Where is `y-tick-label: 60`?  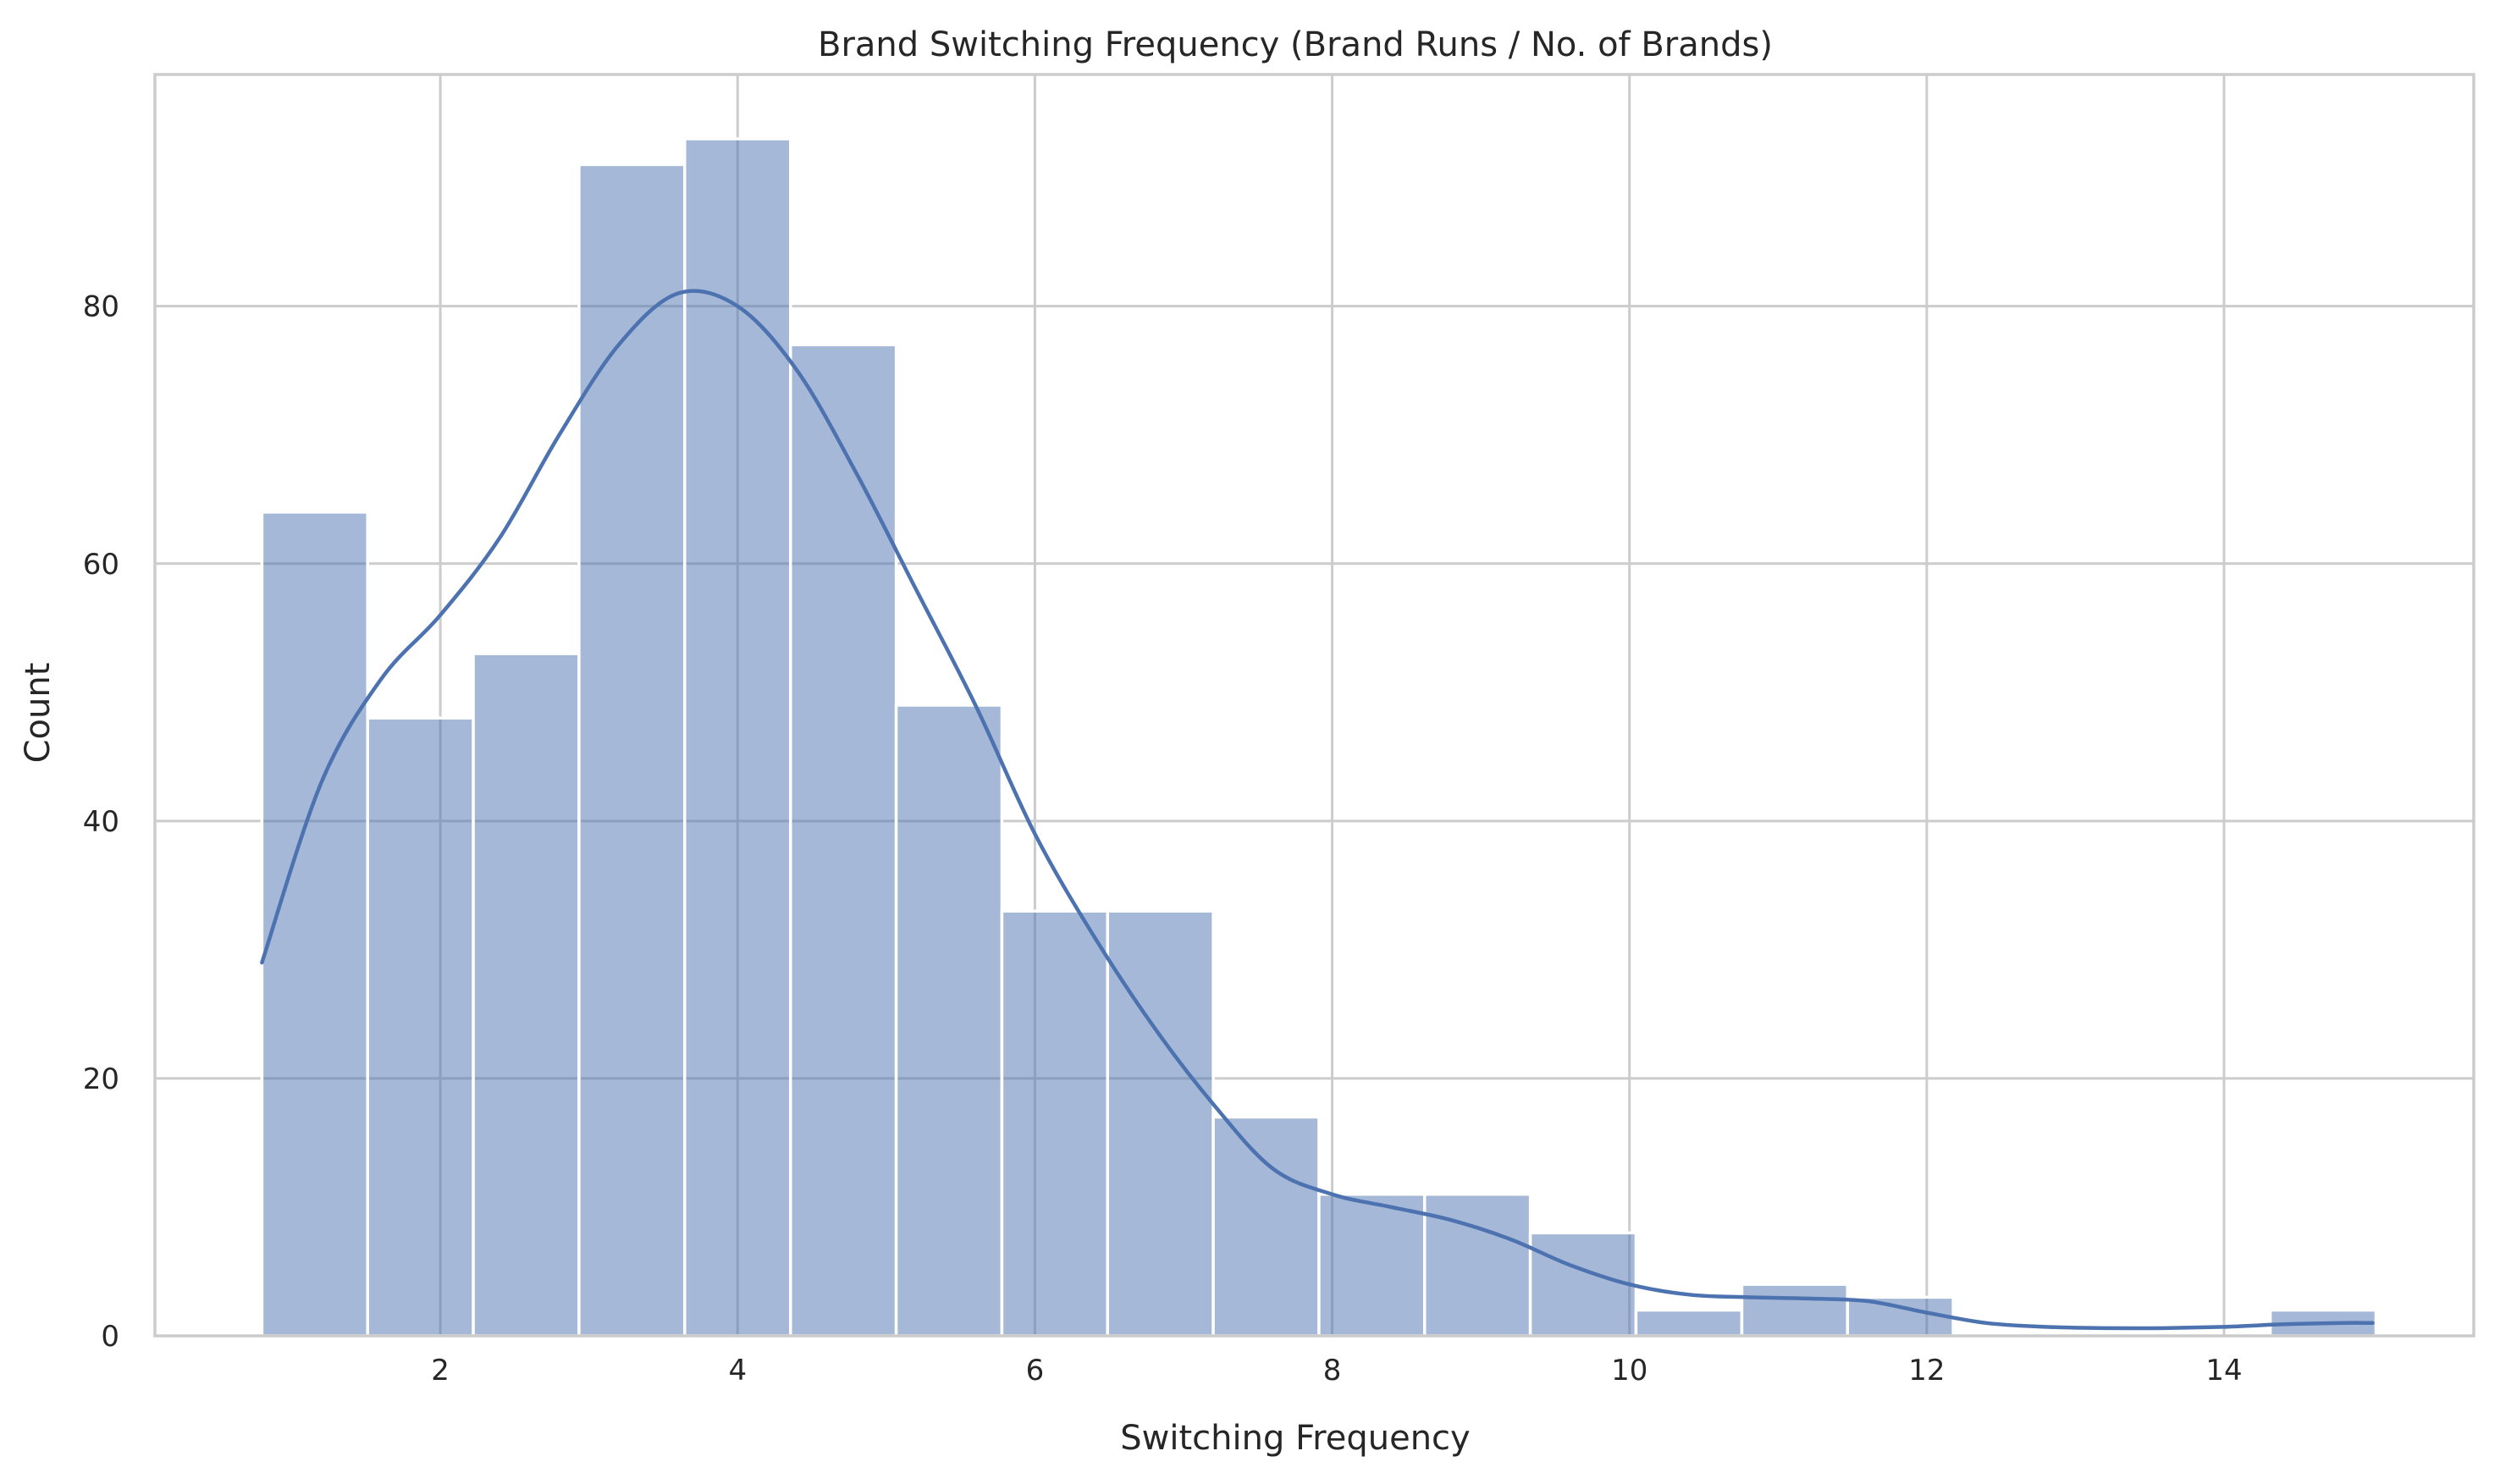
y-tick-label: 60 is located at coordinates (101, 565).